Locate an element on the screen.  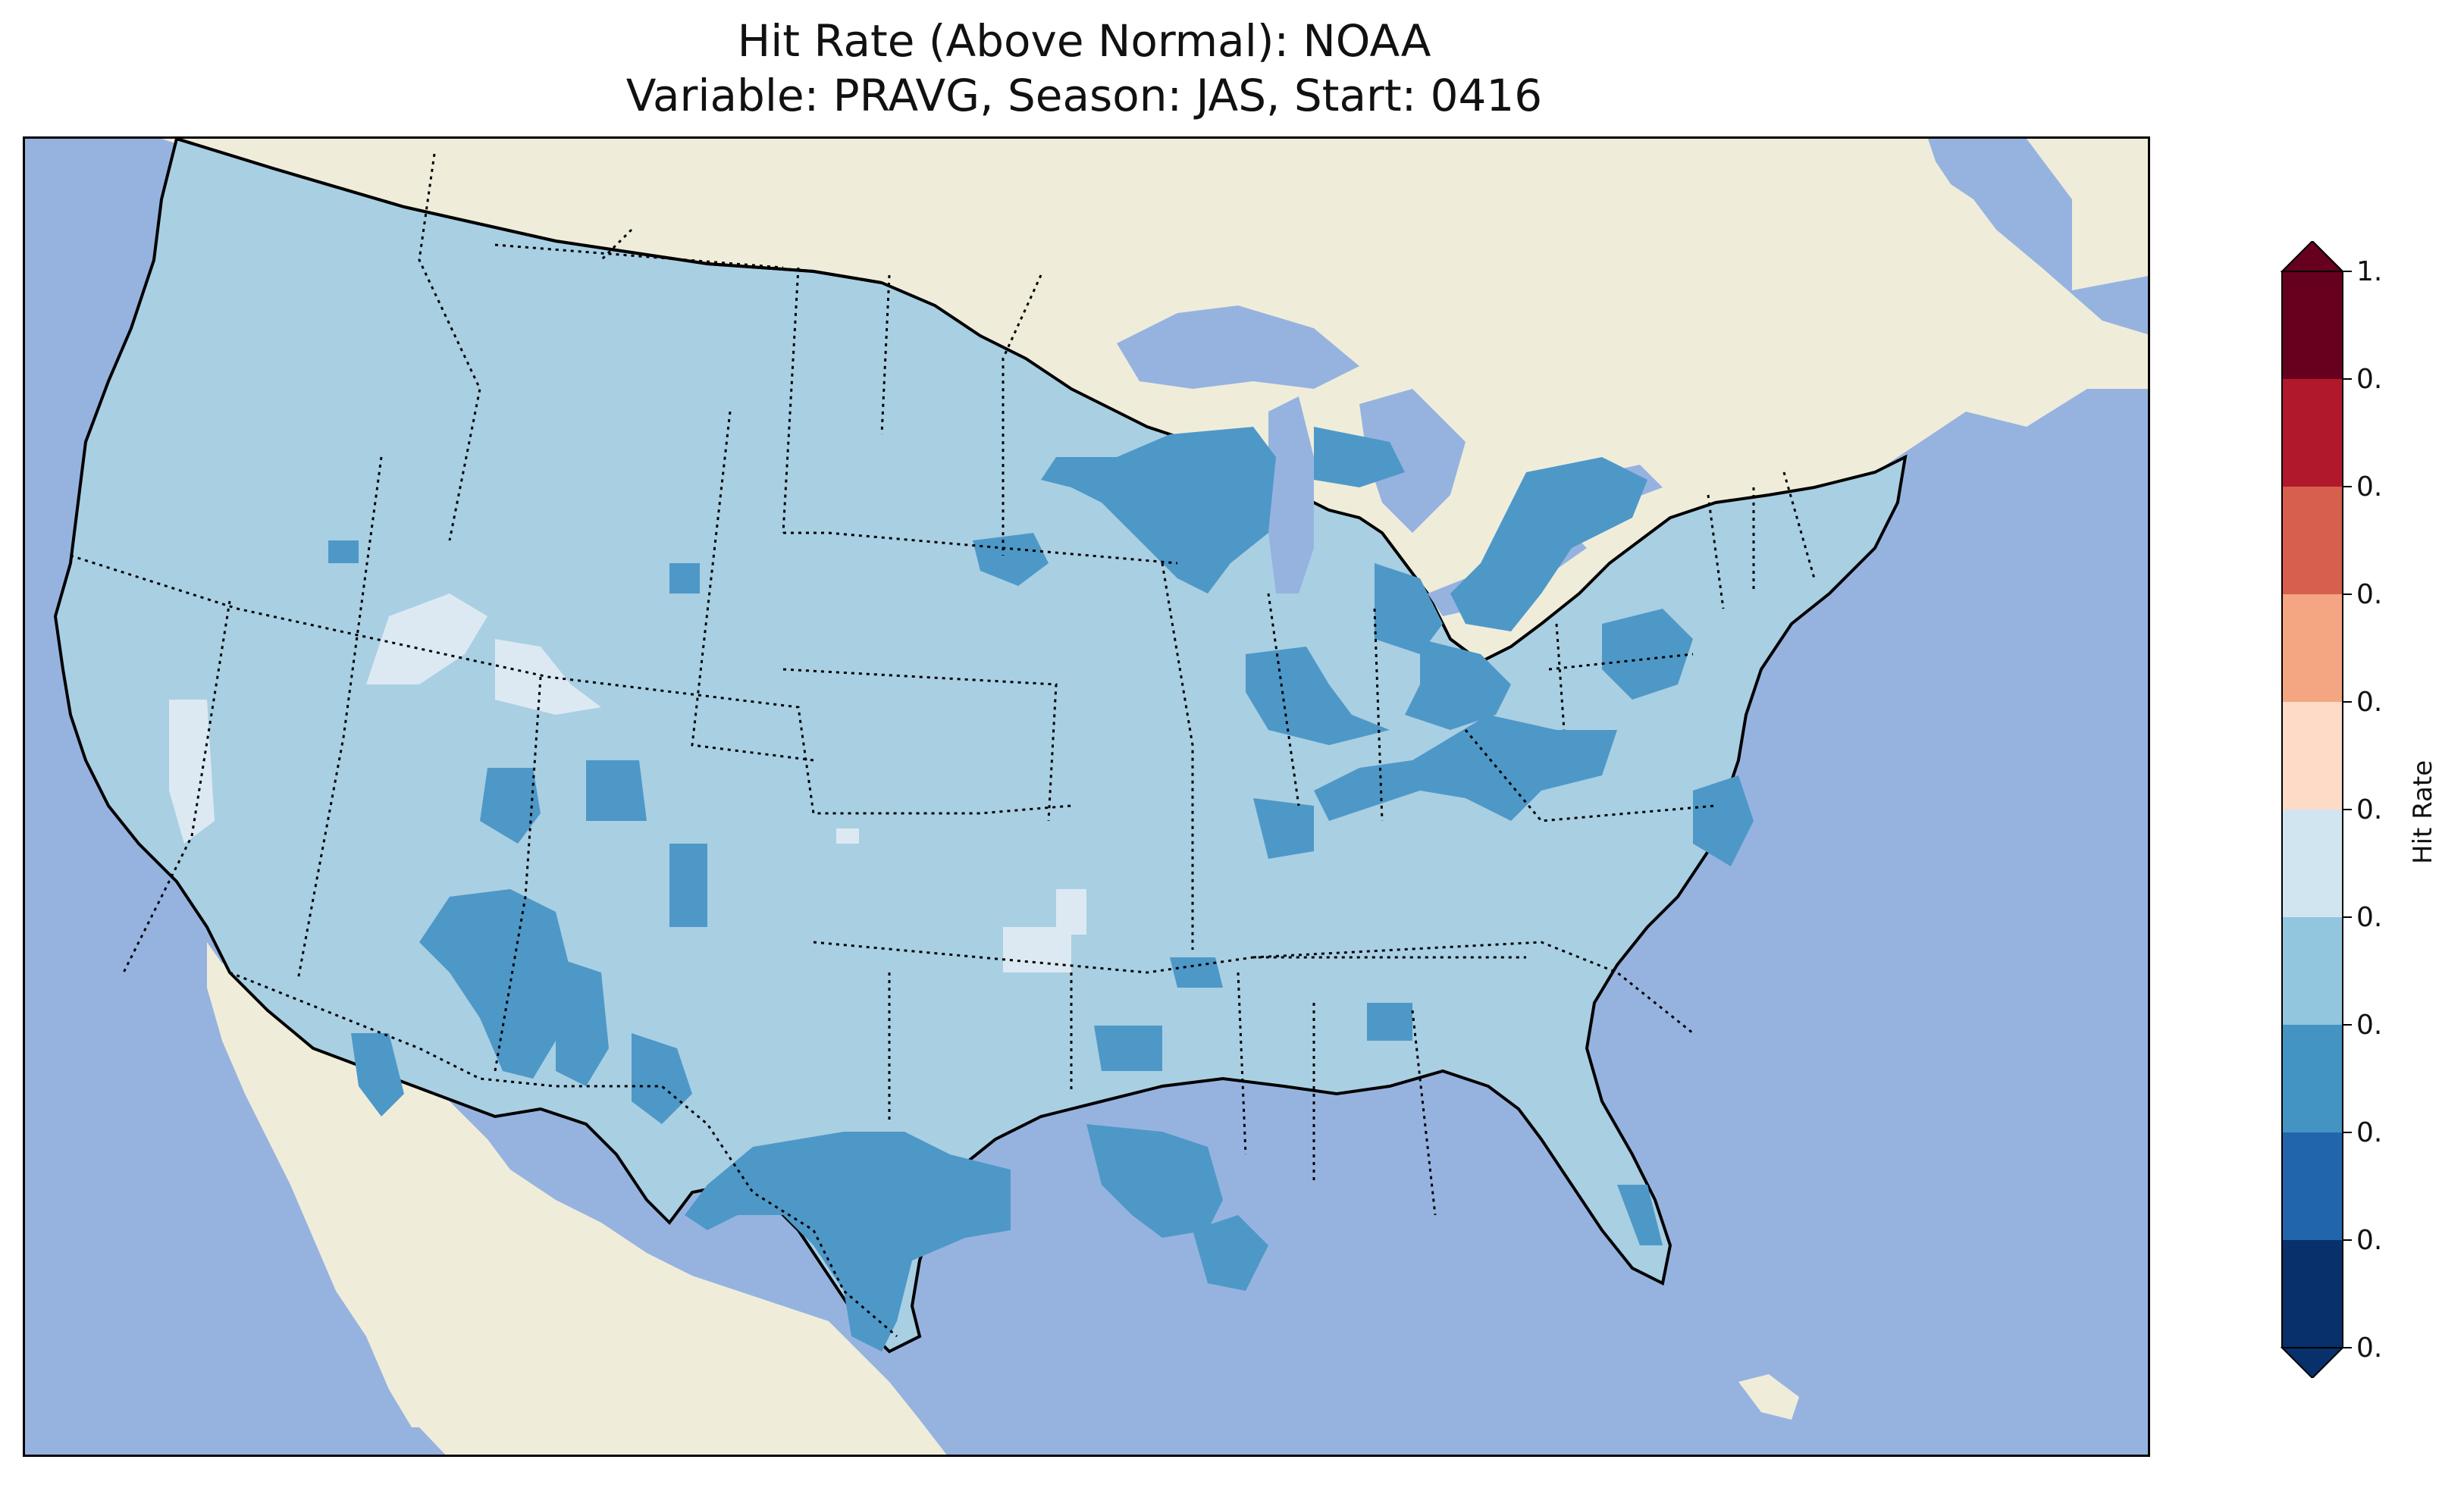
maritimes-land is located at coordinates (2087, 214).